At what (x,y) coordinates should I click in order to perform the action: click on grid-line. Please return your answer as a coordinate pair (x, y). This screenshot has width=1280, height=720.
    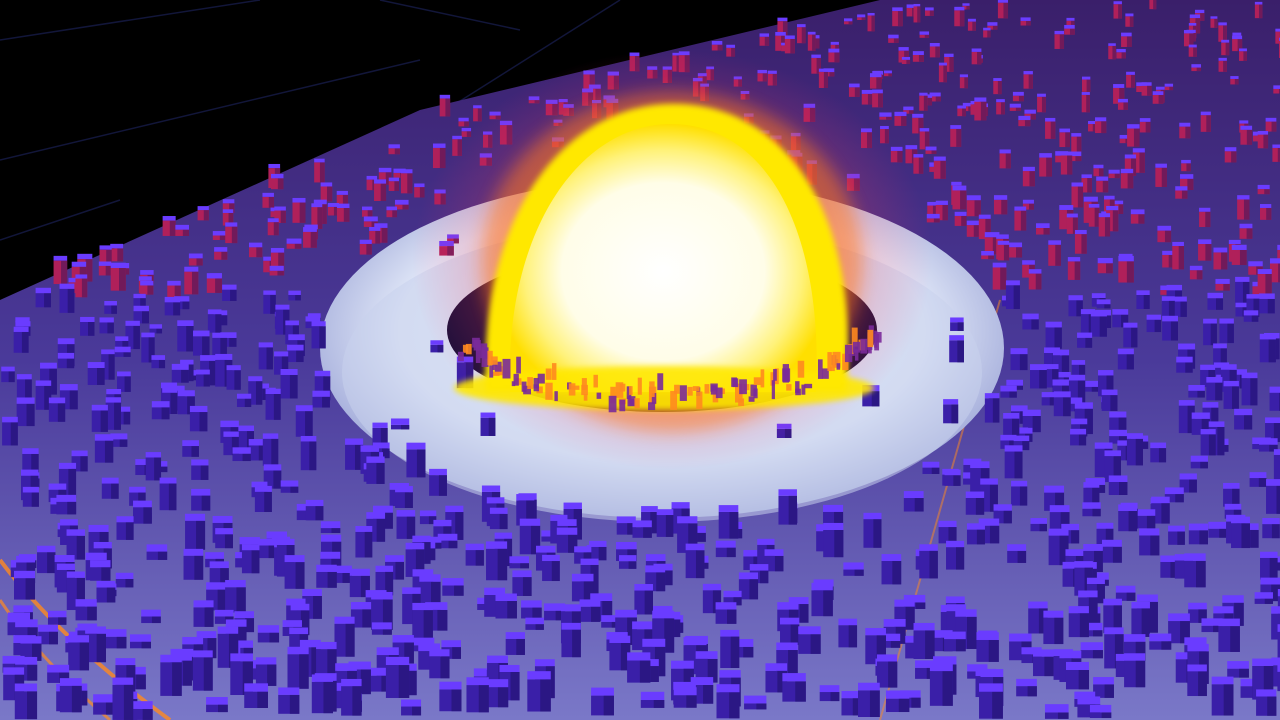
    Looking at the image, I should click on (210, 110).